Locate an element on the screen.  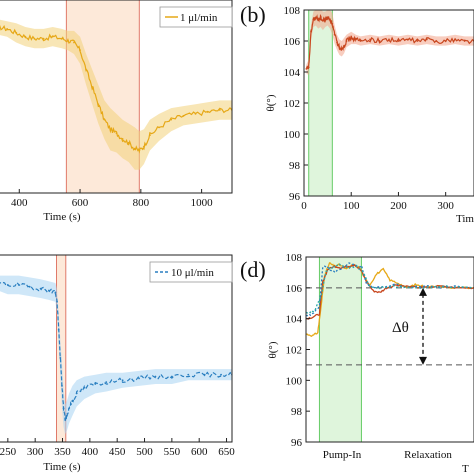
x-tick-label: 800 is located at coordinates (141, 203).